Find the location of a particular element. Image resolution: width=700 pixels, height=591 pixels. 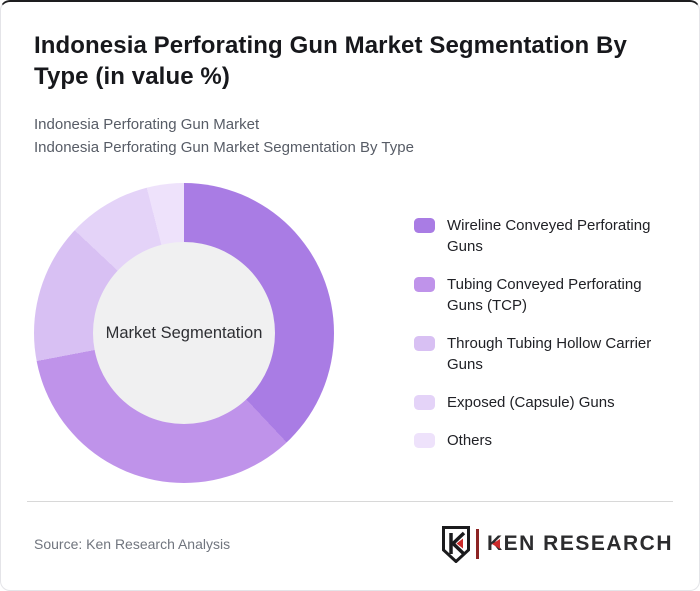

legend-item-label: Exposed (Capsule) Guns is located at coordinates (531, 402).